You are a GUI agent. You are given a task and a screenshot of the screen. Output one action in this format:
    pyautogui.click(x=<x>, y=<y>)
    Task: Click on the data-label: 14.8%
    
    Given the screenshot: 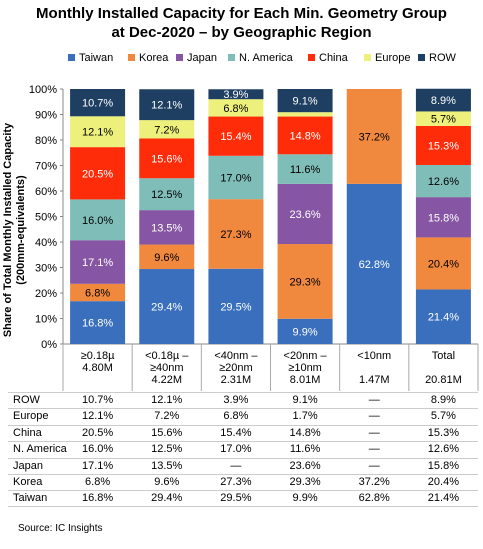 What is the action you would take?
    pyautogui.click(x=304, y=136)
    